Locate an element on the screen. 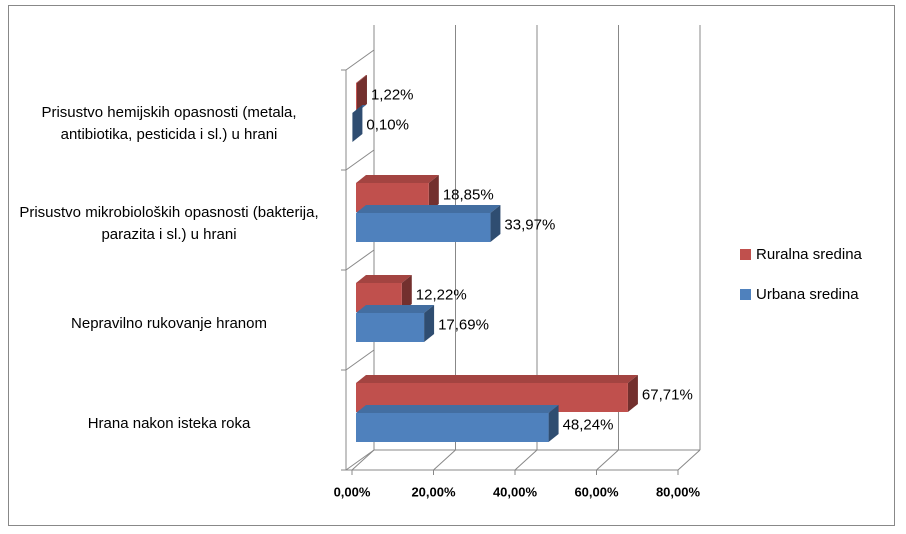 The height and width of the screenshot is (534, 906). value-label: 0,10% is located at coordinates (387, 124).